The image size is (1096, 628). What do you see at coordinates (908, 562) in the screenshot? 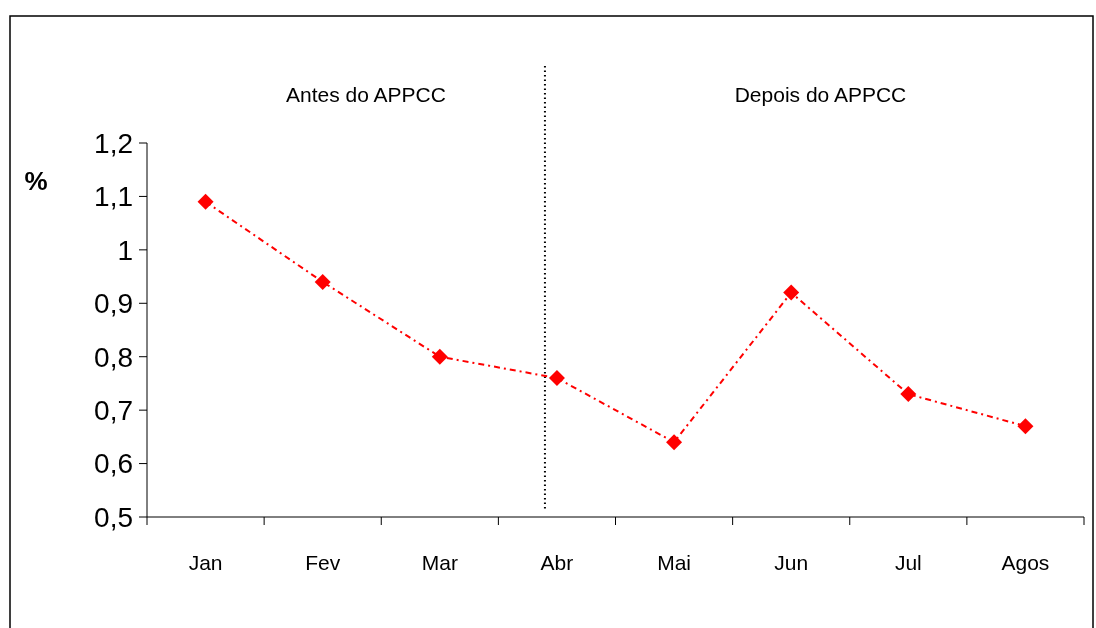
I see `x-tick-label: Jul` at bounding box center [908, 562].